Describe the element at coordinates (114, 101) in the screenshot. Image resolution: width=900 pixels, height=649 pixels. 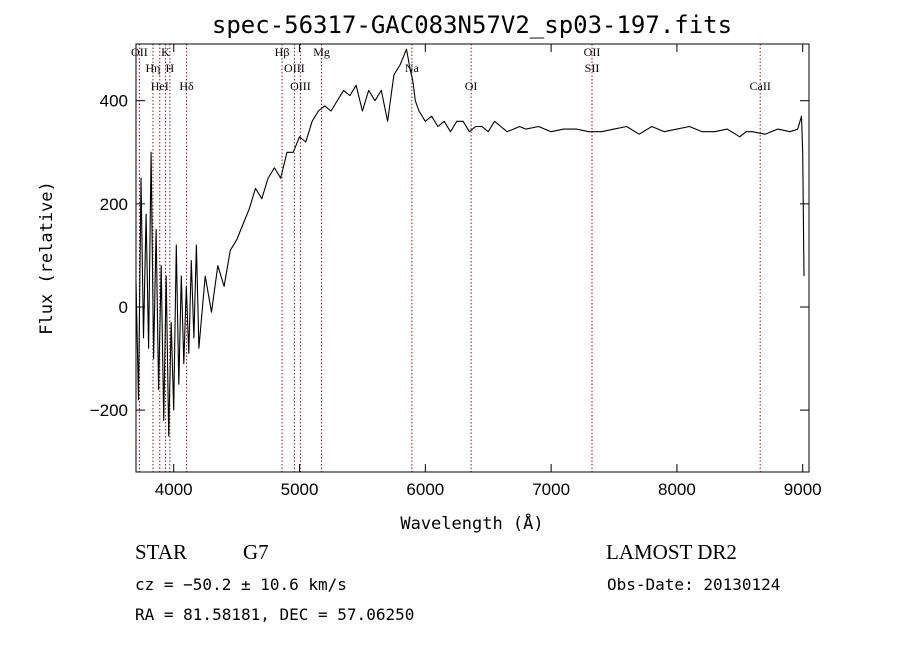
I see `y-tick-label-3: 400` at that location.